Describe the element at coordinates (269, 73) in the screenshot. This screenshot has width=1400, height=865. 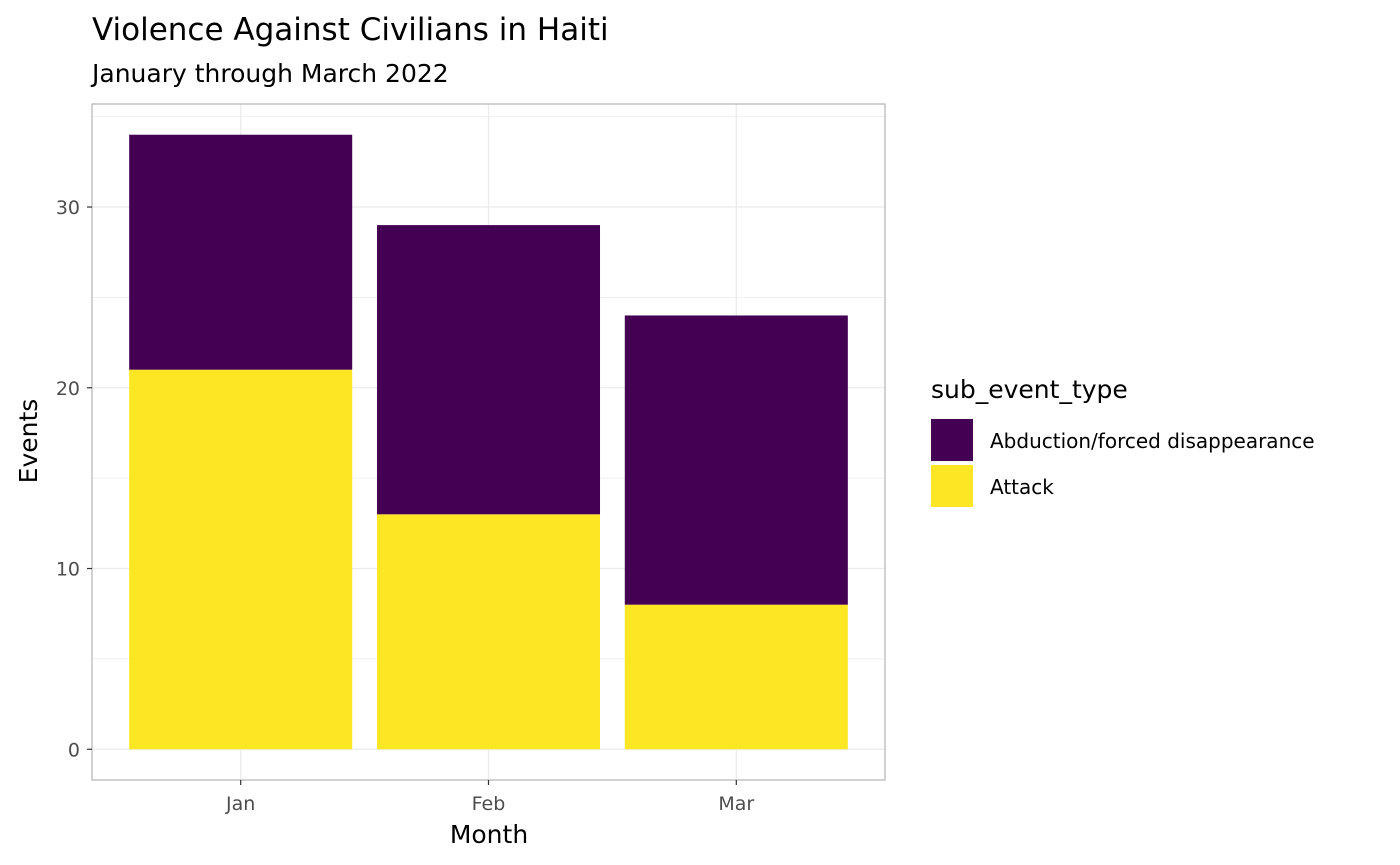
I see `chart-subtitle: January through March 2022` at that location.